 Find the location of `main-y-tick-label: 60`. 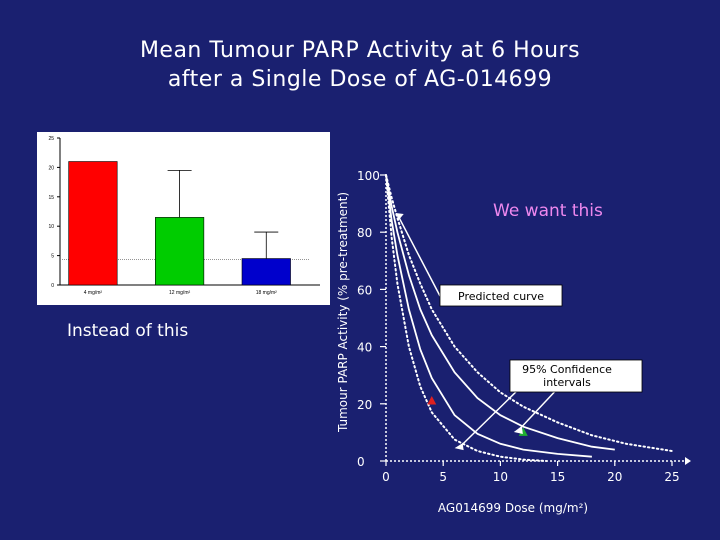

main-y-tick-label: 60 is located at coordinates (364, 290).